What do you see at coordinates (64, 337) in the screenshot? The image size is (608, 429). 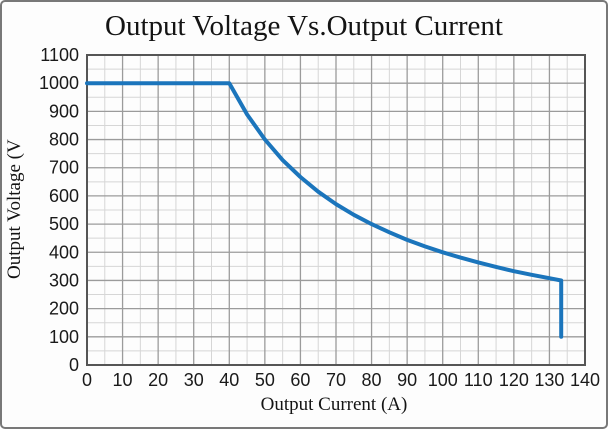 I see `y-tick-label: 100` at bounding box center [64, 337].